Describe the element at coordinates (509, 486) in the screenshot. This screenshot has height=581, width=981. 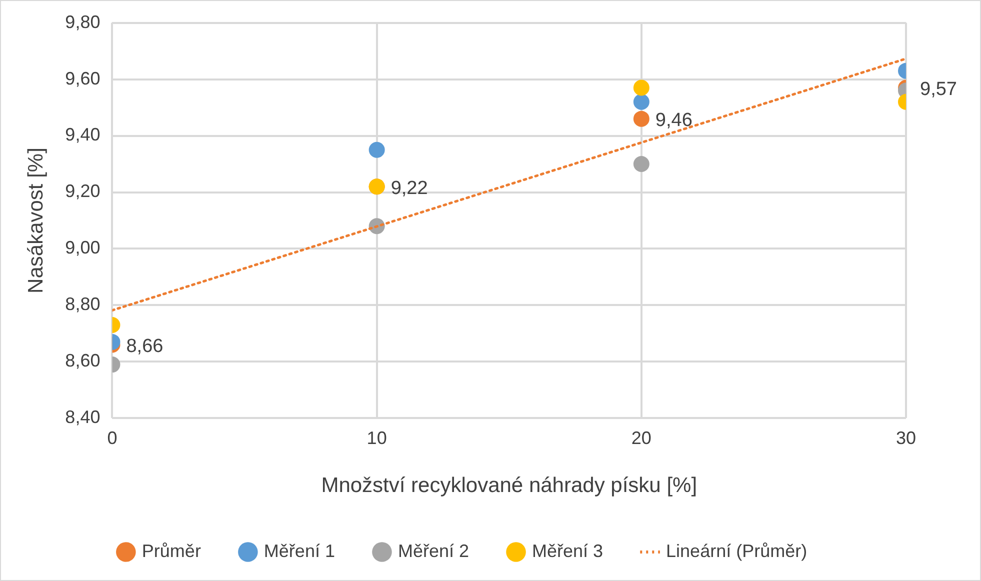
I see `x-axis-title: Množství recyklované náhrady písku [%]` at that location.